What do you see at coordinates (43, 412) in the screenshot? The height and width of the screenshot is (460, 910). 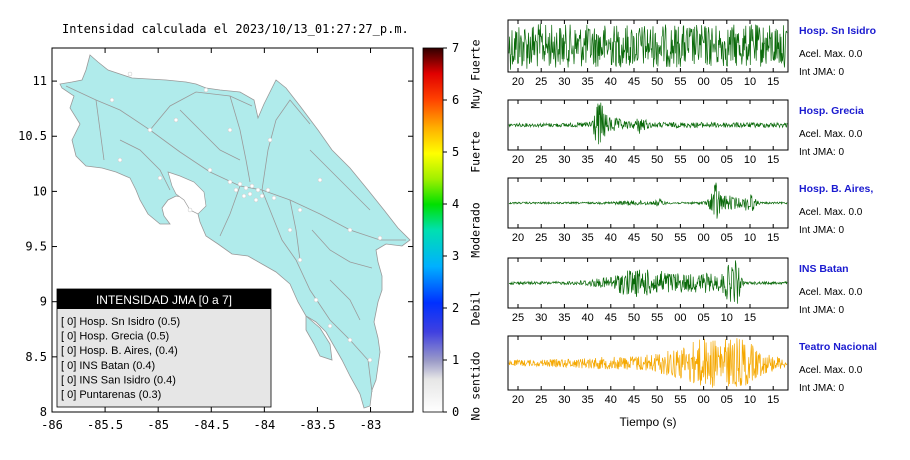 I see `map-y-tick-label: 8` at bounding box center [43, 412].